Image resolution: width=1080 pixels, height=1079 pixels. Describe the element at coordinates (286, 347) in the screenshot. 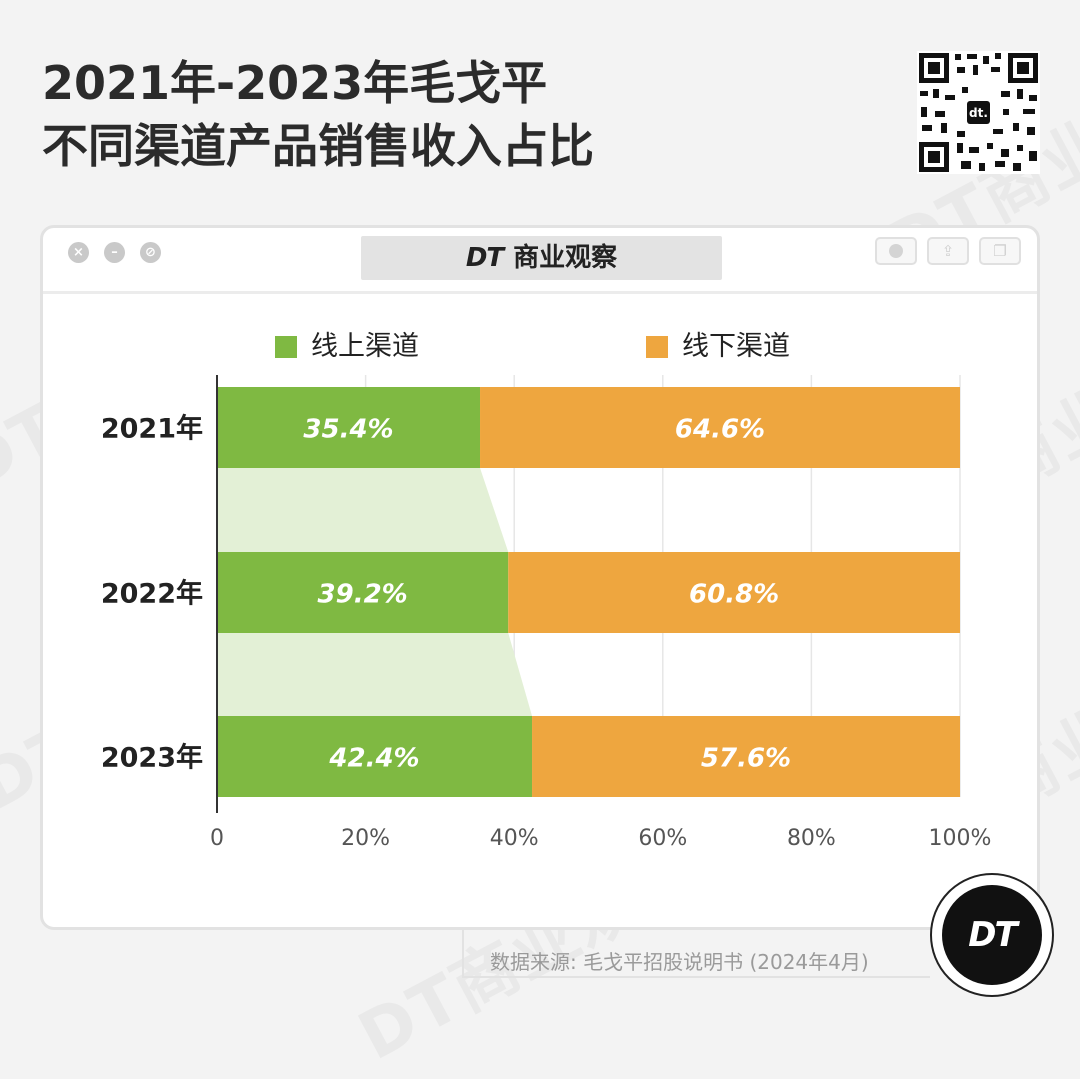

I see `legend-swatch-online` at that location.